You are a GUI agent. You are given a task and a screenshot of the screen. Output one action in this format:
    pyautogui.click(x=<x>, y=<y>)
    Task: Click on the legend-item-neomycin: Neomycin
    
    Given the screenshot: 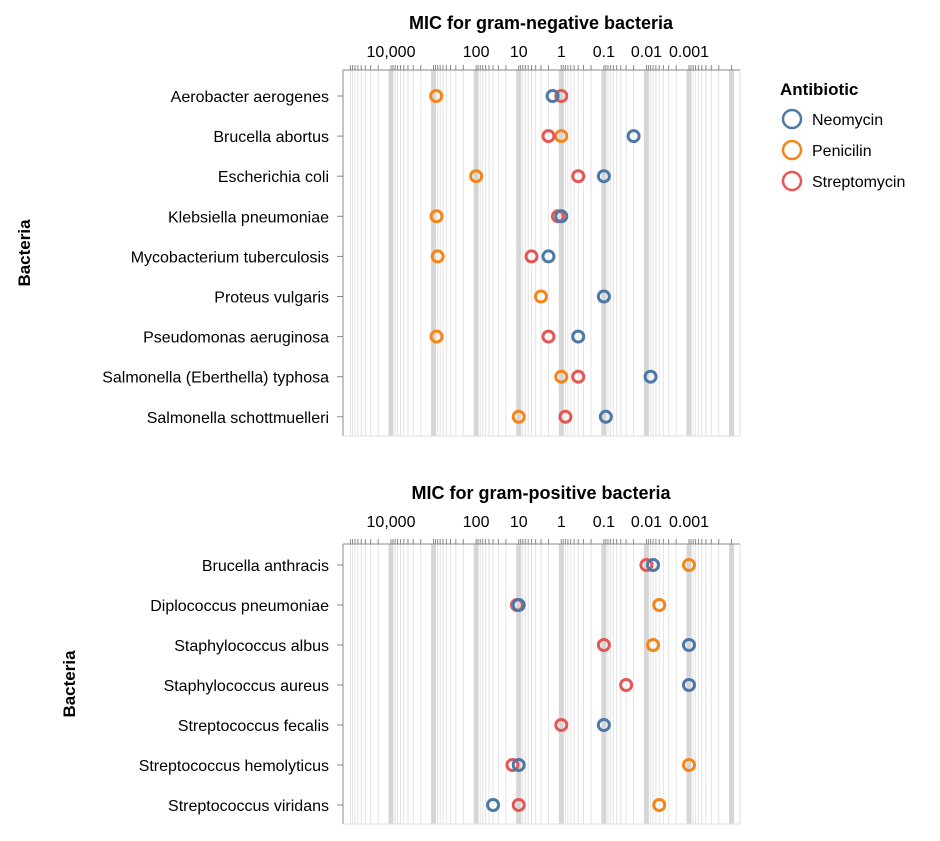 What is the action you would take?
    pyautogui.click(x=832, y=119)
    